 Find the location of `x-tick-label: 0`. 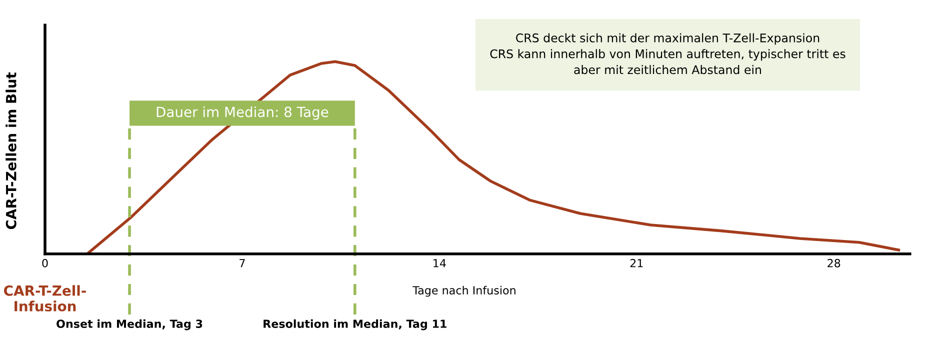

x-tick-label: 0 is located at coordinates (45, 263).